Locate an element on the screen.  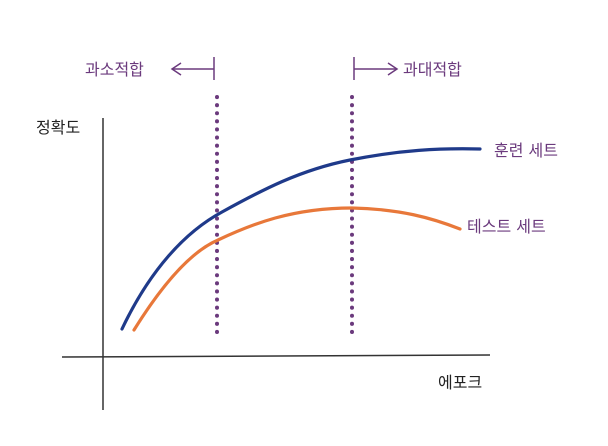
overfitting-label: 과대적합 is located at coordinates (432, 69).